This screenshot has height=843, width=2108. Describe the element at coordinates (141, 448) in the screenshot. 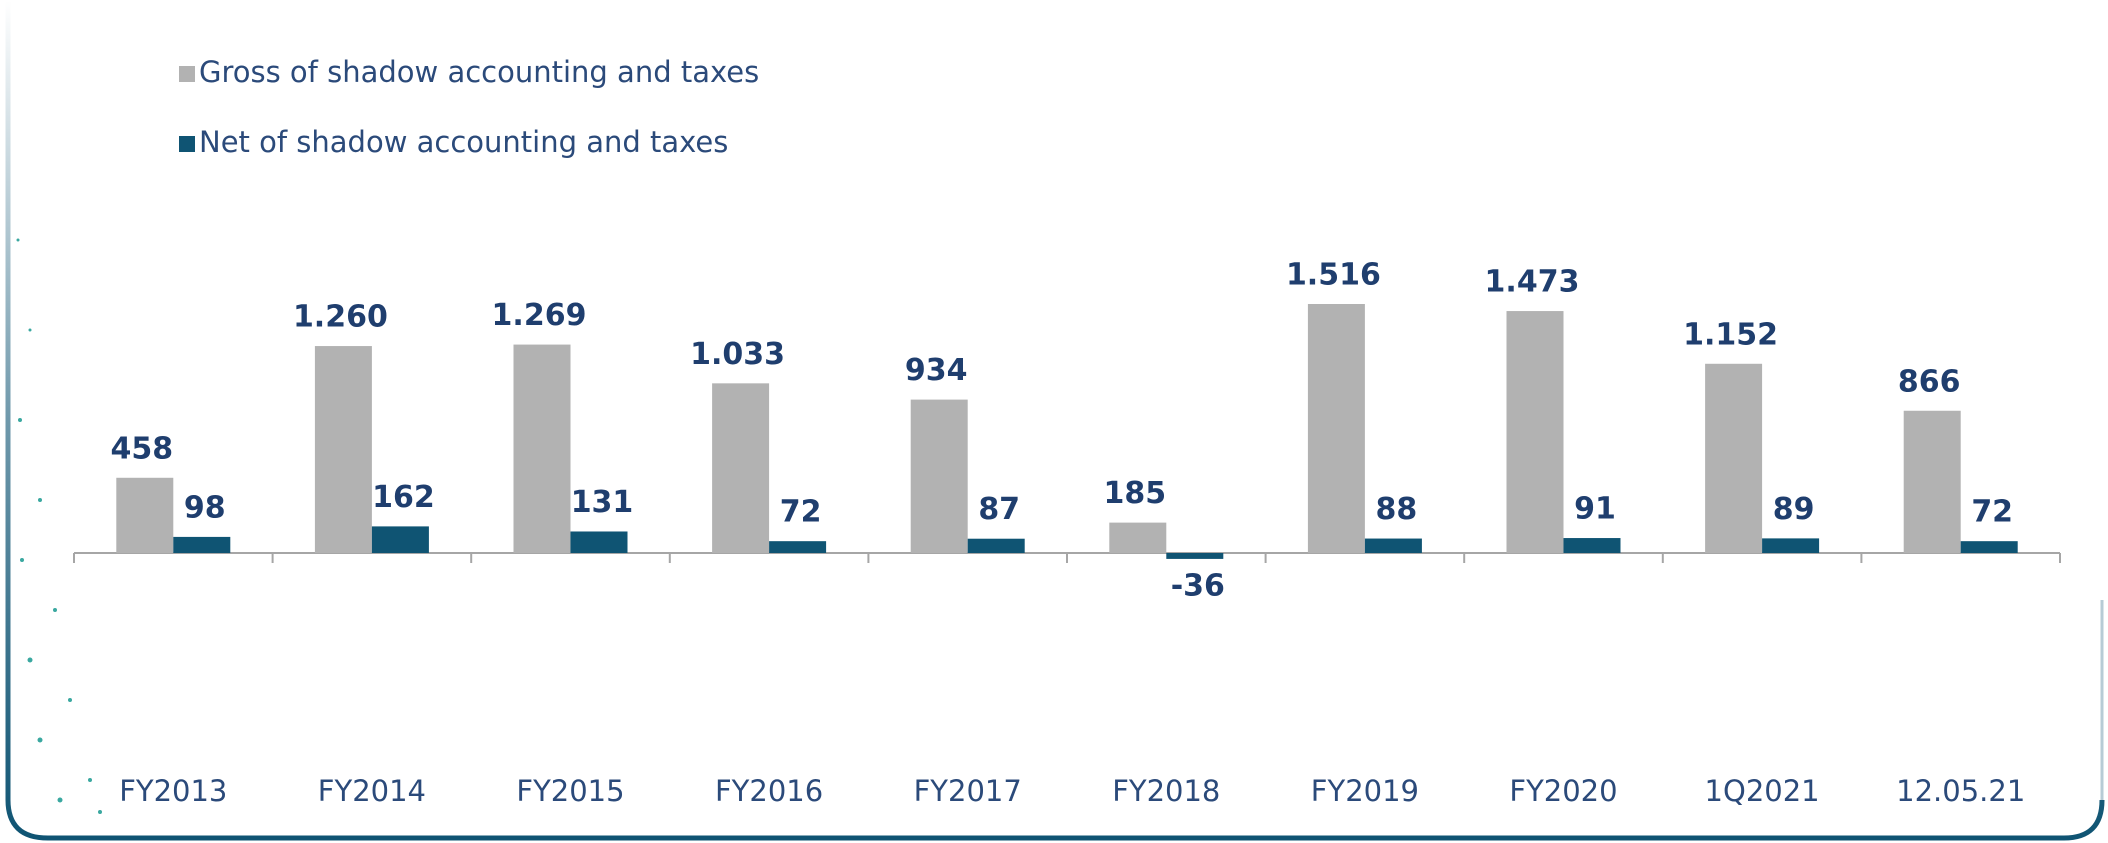

I see `data-label: 458` at that location.